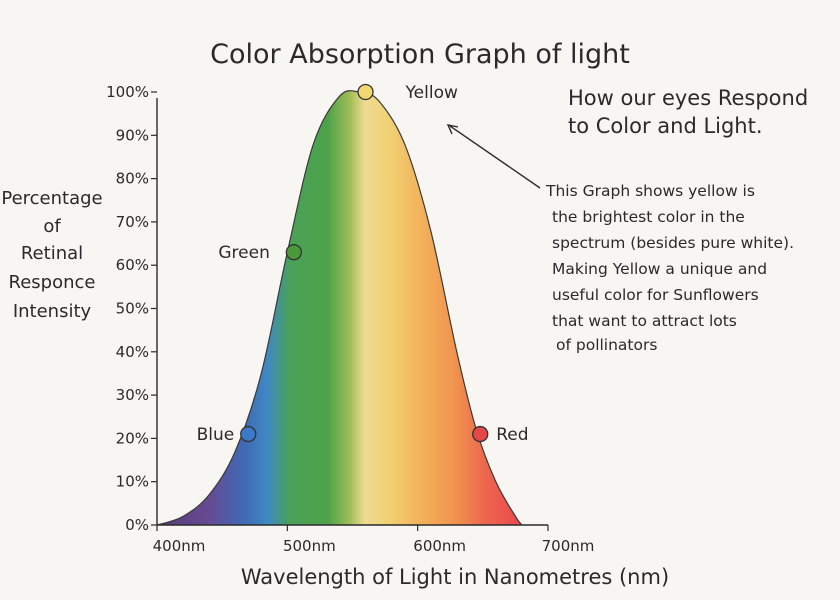 This screenshot has width=840, height=600. What do you see at coordinates (665, 126) in the screenshot?
I see `annotation-heading-line: to Color and Light.` at bounding box center [665, 126].